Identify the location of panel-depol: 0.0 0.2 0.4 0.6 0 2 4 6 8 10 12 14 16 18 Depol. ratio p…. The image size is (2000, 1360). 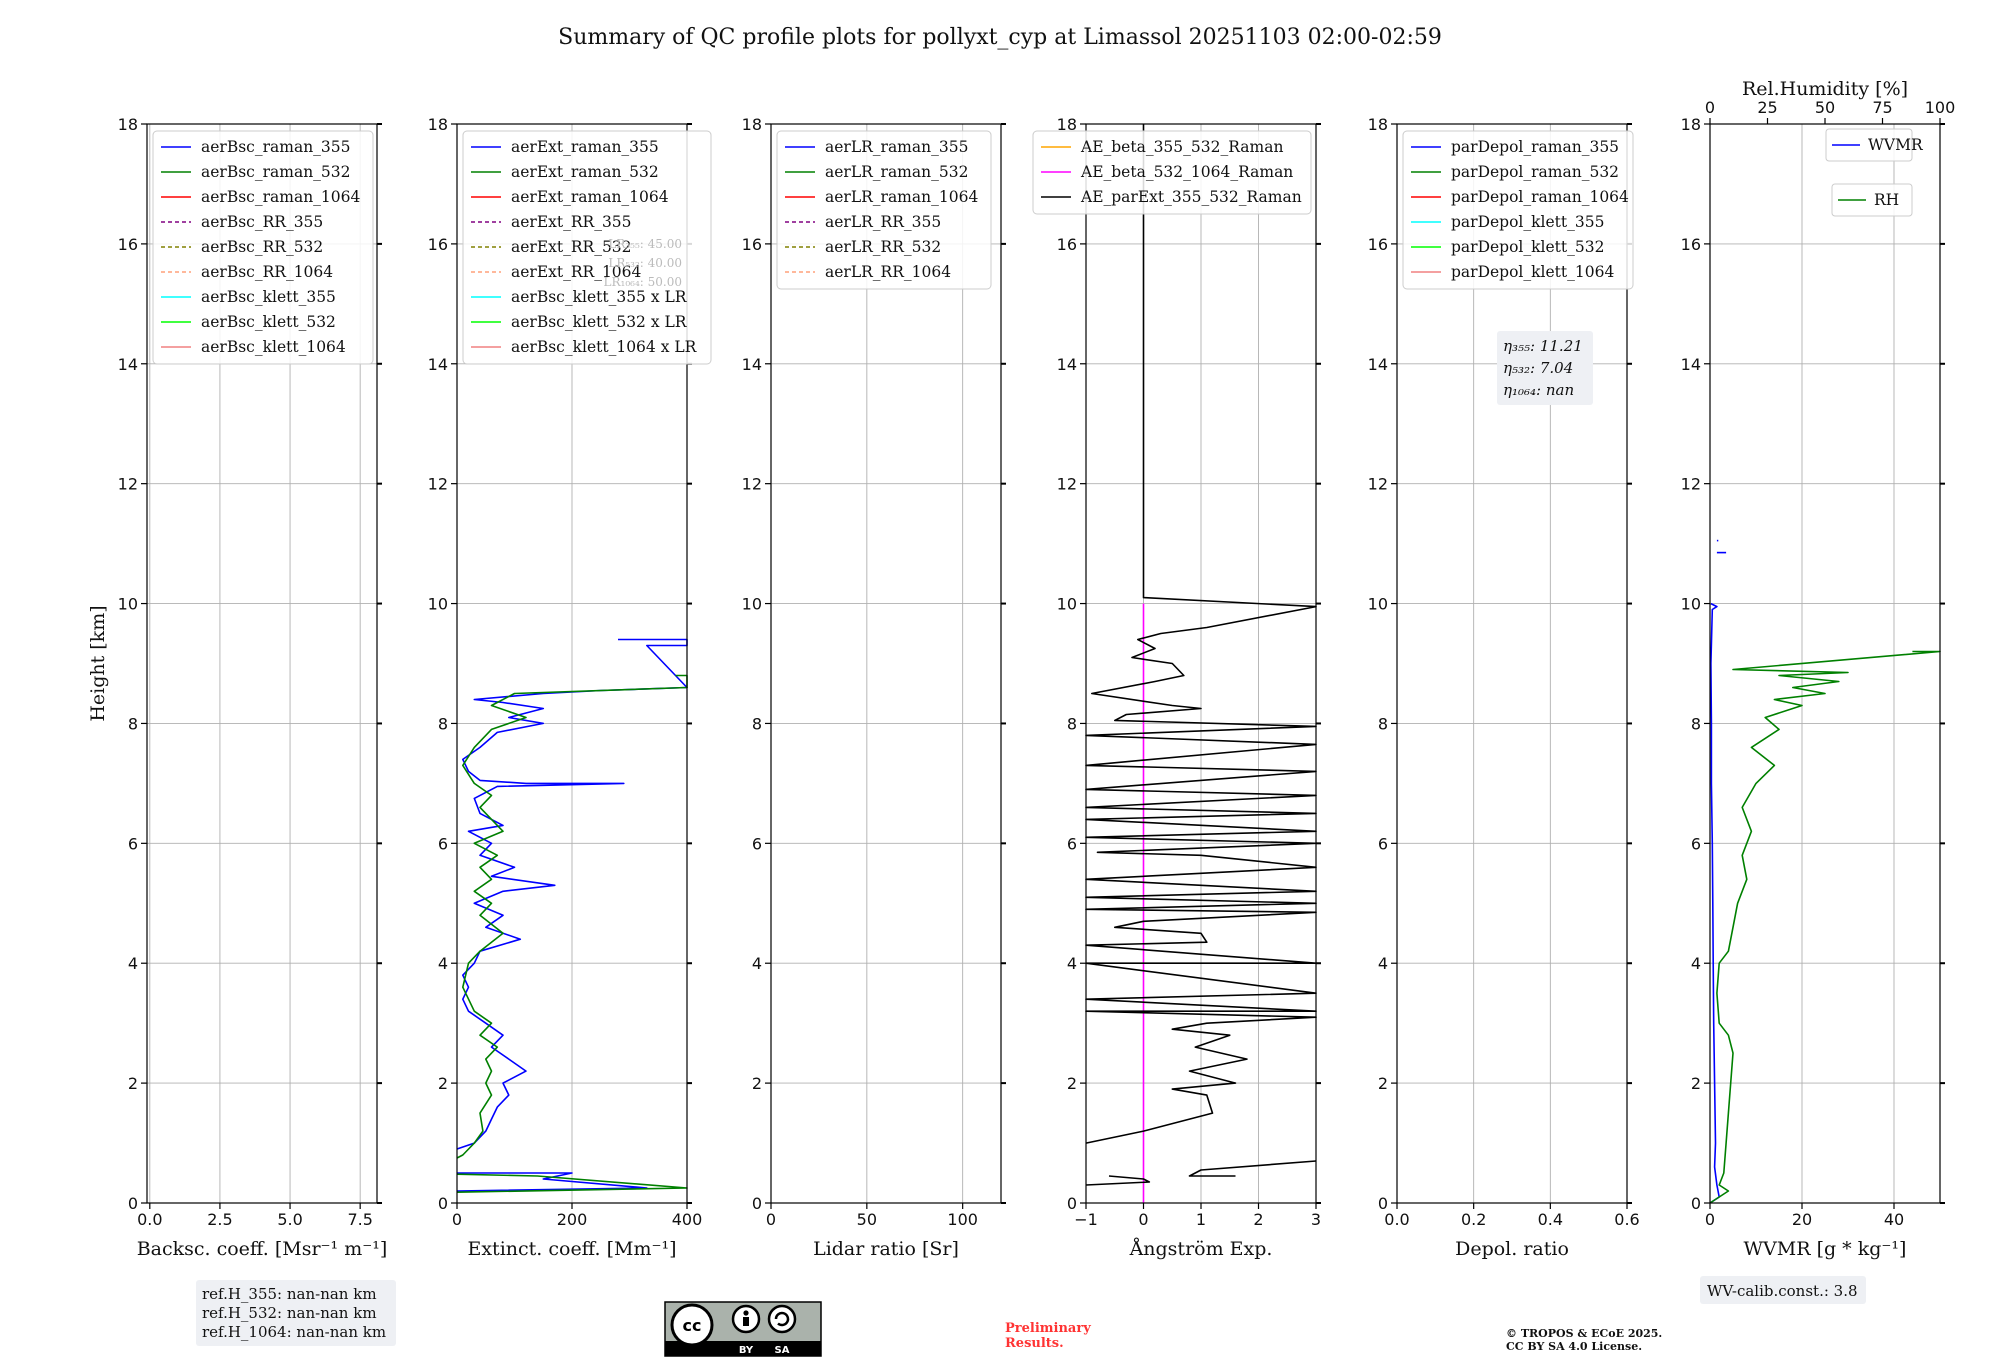
(1504, 687).